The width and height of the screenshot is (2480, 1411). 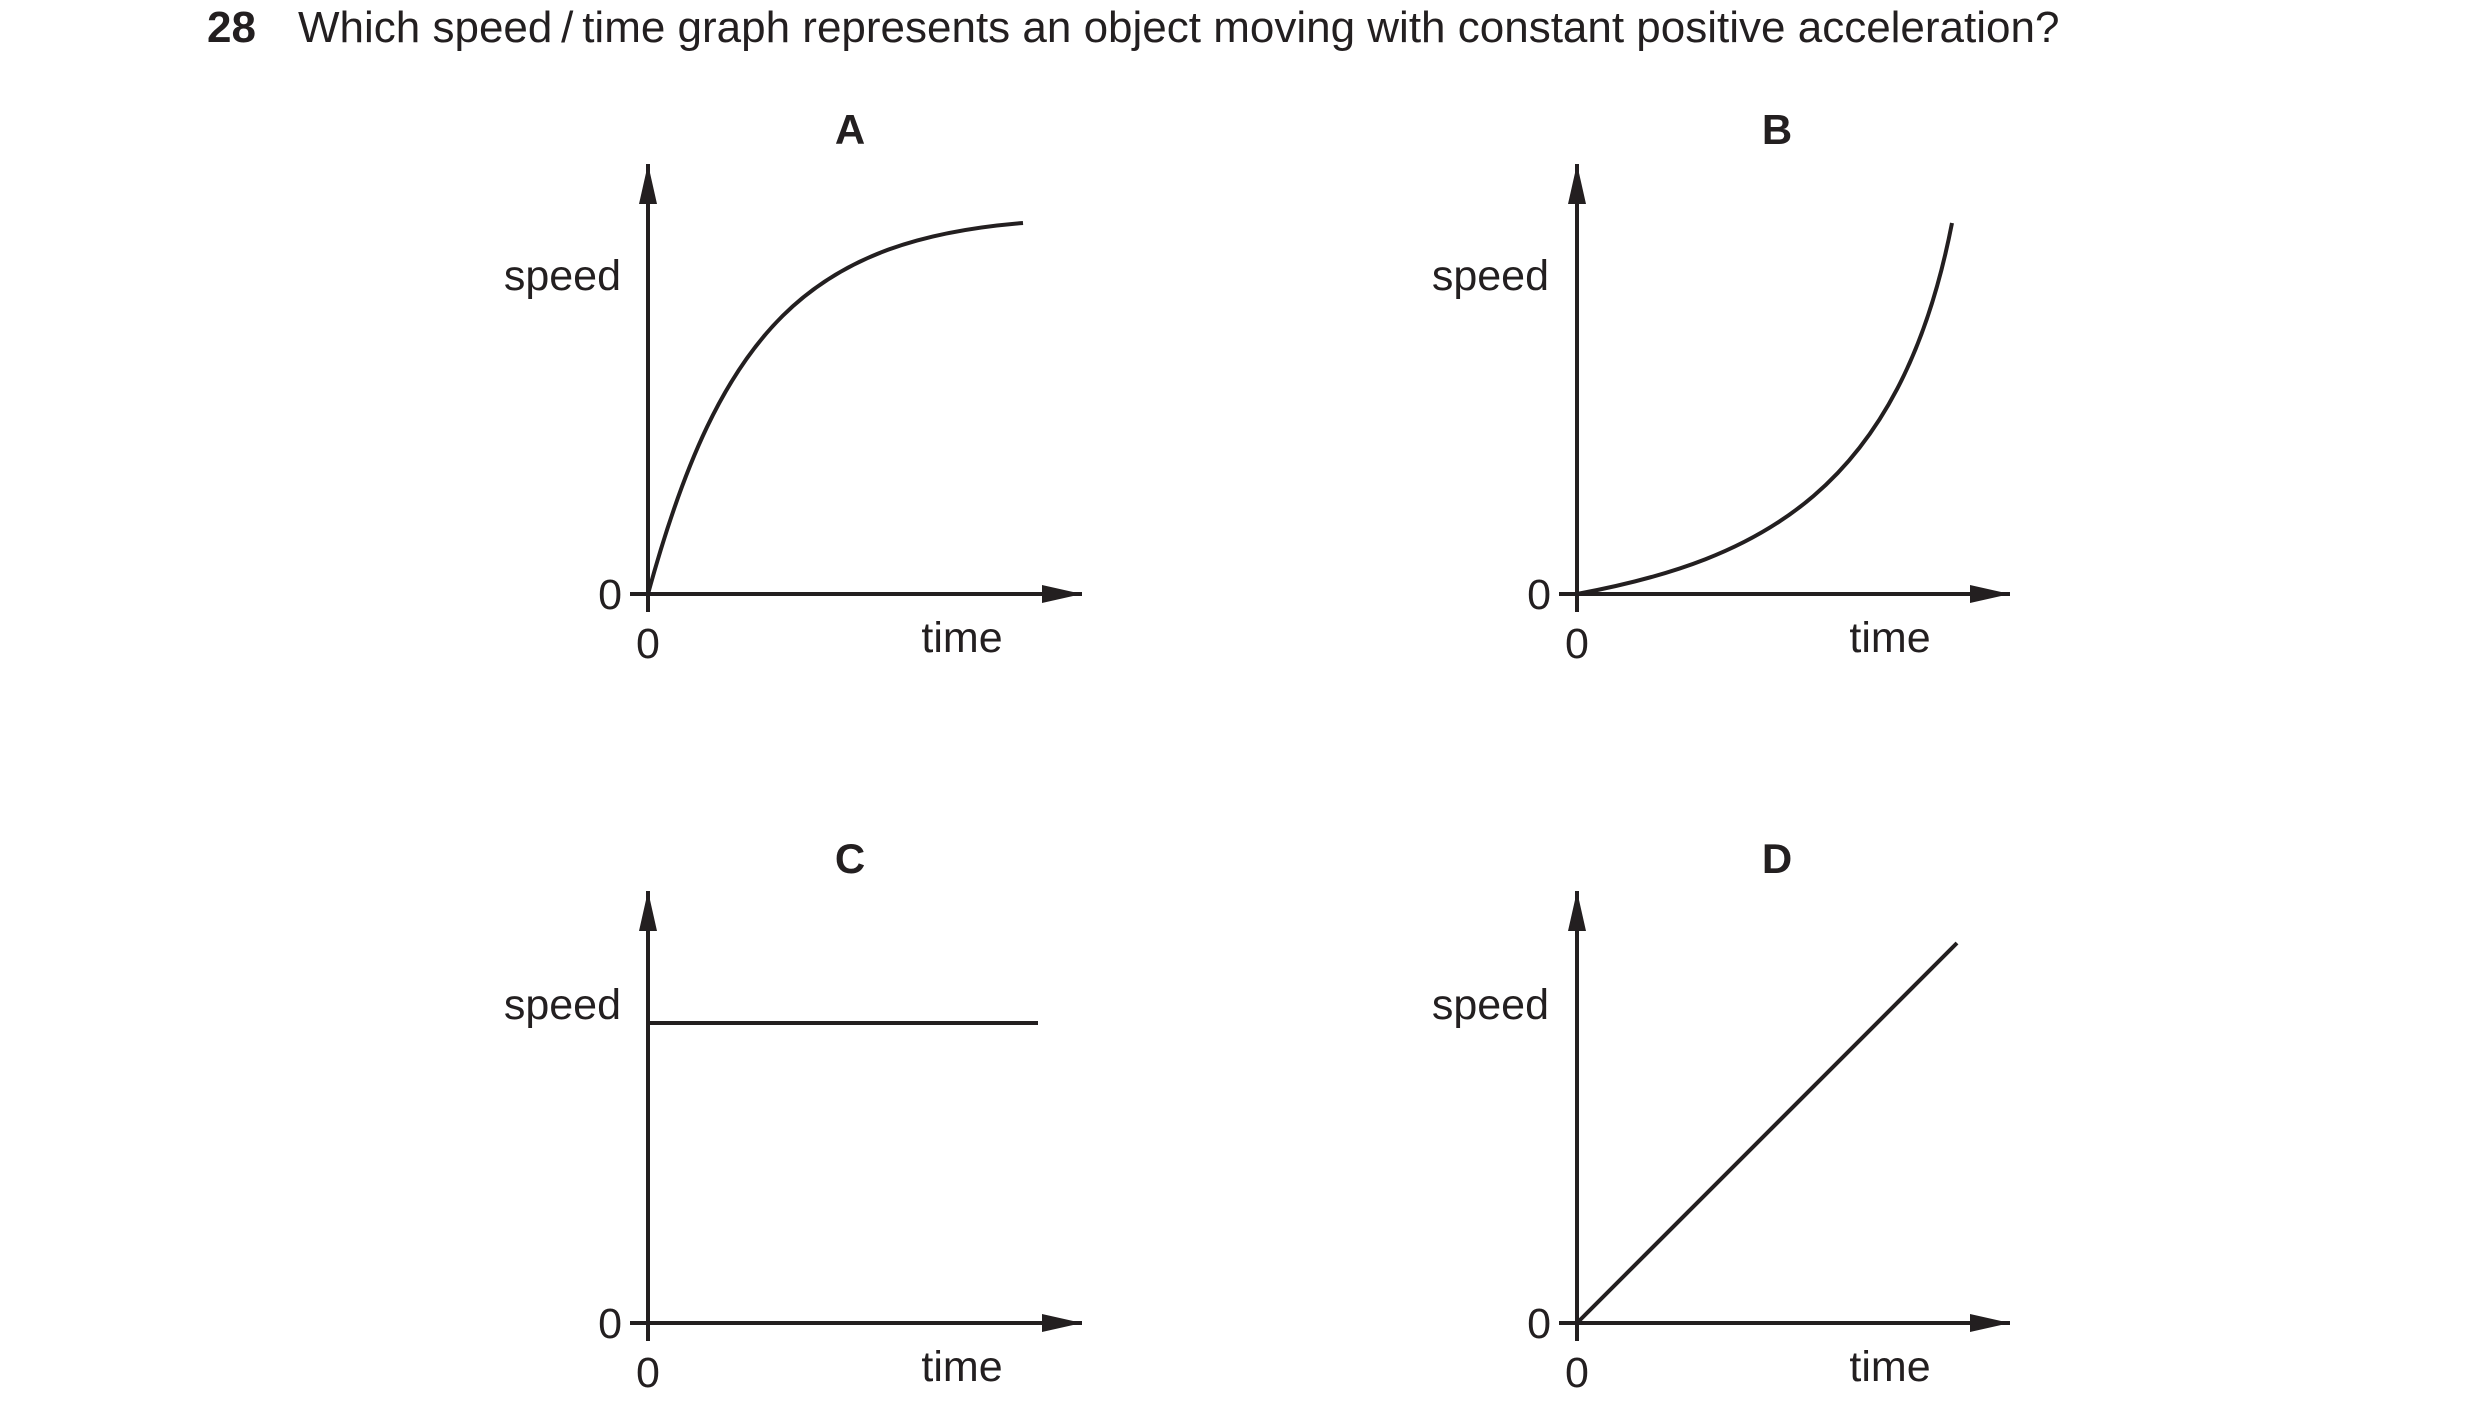 I want to click on graph-c-y-origin-label: 0, so click(x=610, y=1324).